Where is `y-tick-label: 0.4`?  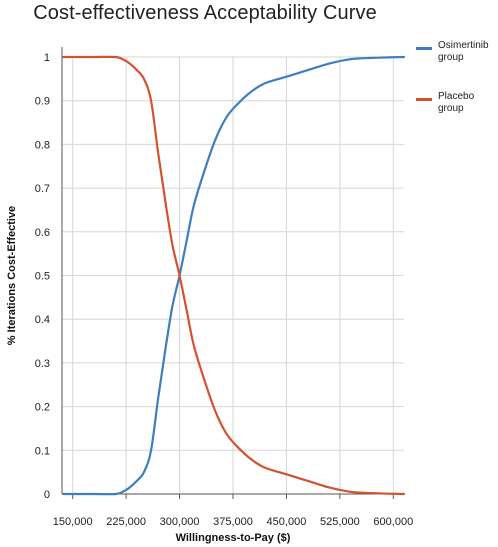
y-tick-label: 0.4 is located at coordinates (42, 320).